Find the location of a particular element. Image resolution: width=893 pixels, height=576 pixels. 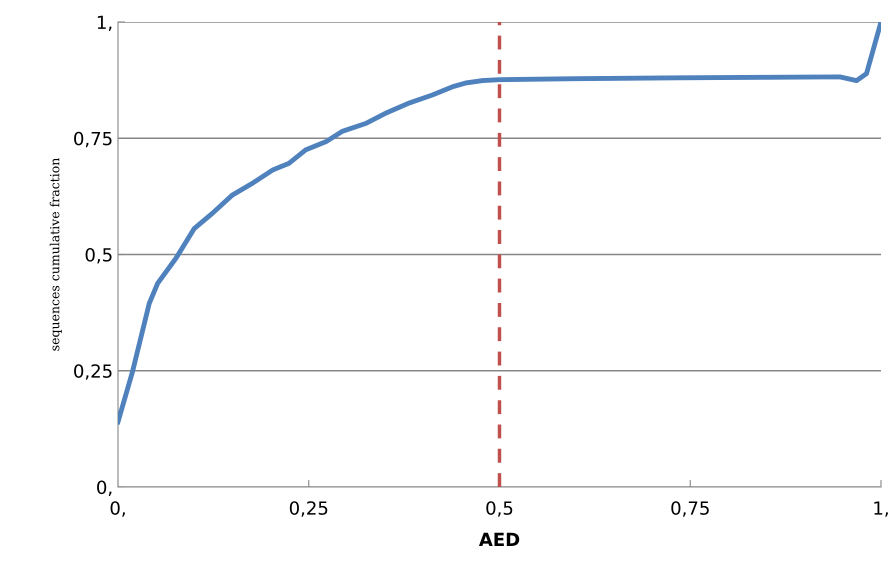

y-tick-label: 1, is located at coordinates (105, 23).